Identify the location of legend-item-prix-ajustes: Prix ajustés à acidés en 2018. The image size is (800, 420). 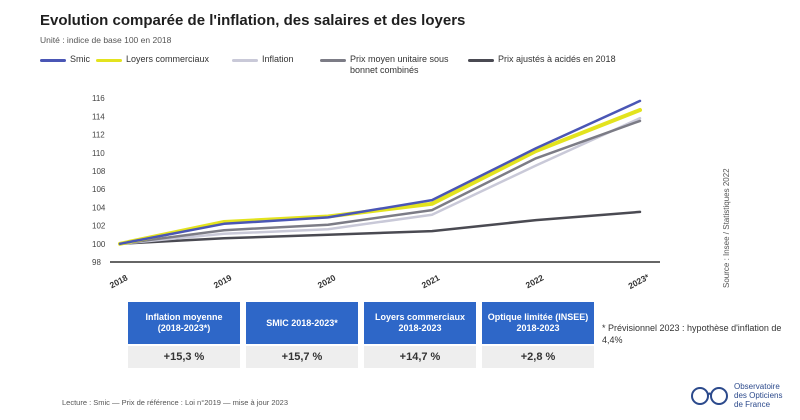
(542, 59).